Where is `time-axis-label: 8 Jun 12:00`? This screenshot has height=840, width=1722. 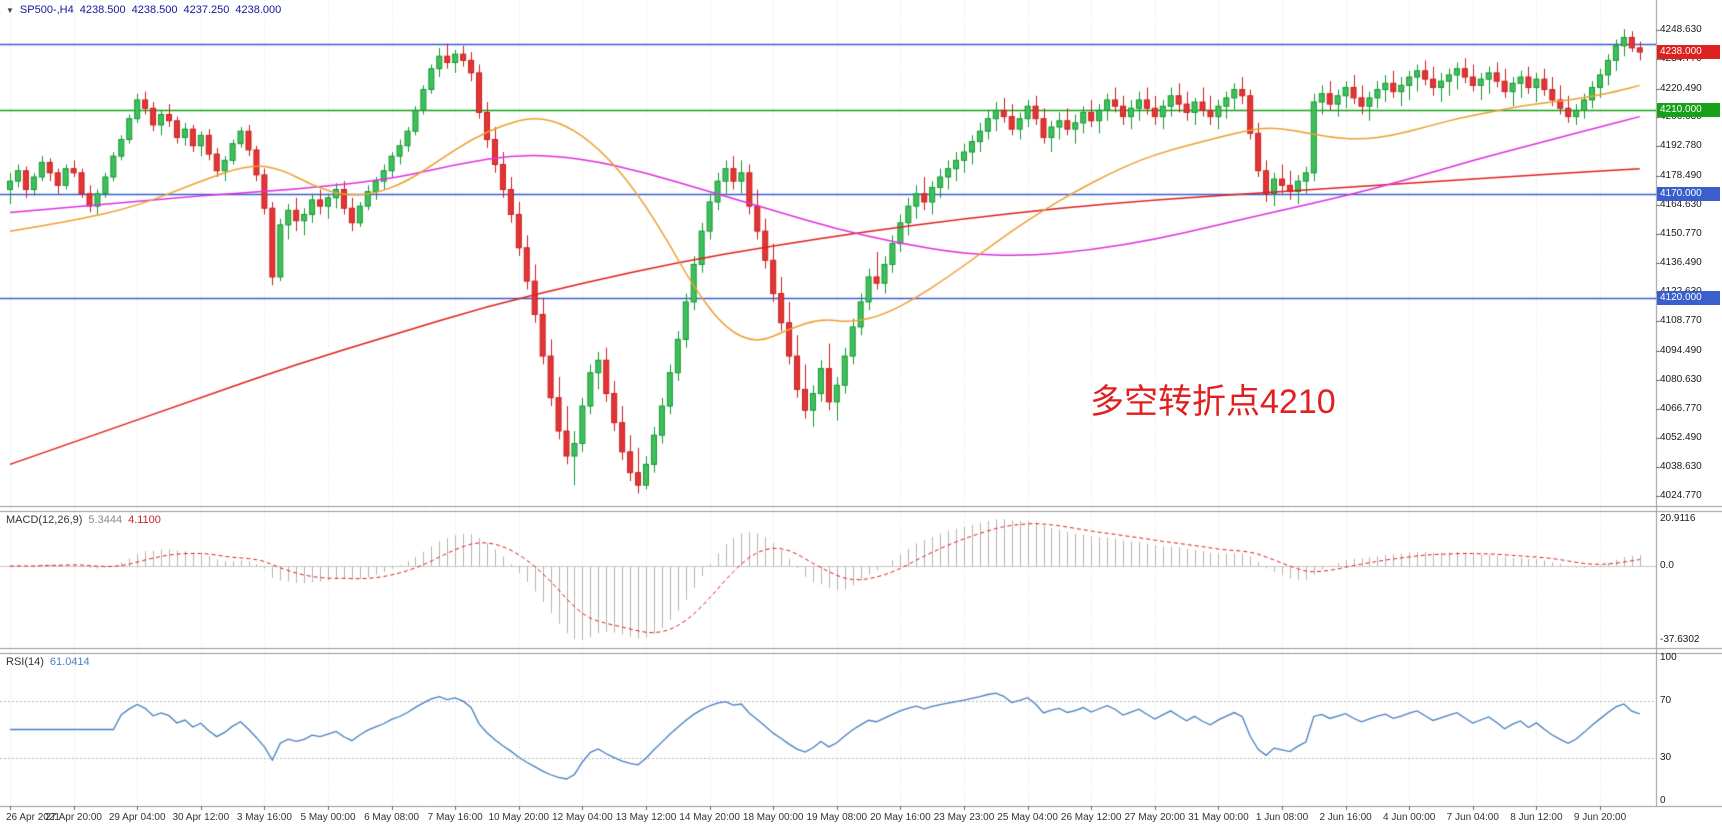 time-axis-label: 8 Jun 12:00 is located at coordinates (1536, 817).